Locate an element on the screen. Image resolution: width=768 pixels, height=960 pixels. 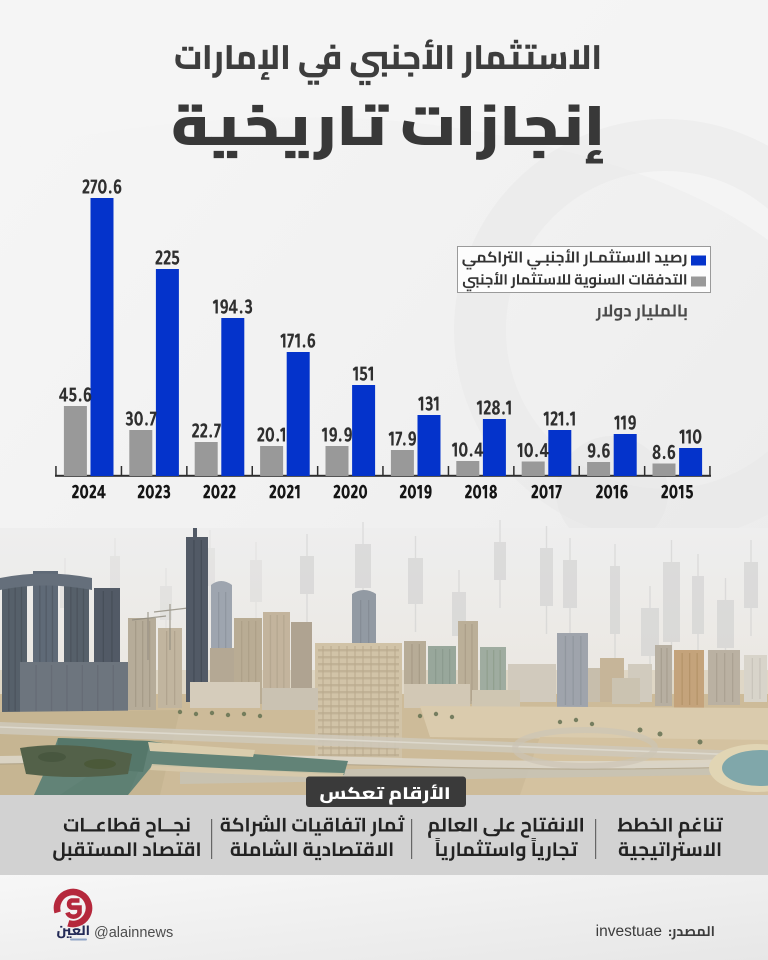
svg-text: @alainnews is located at coordinates (133, 933).